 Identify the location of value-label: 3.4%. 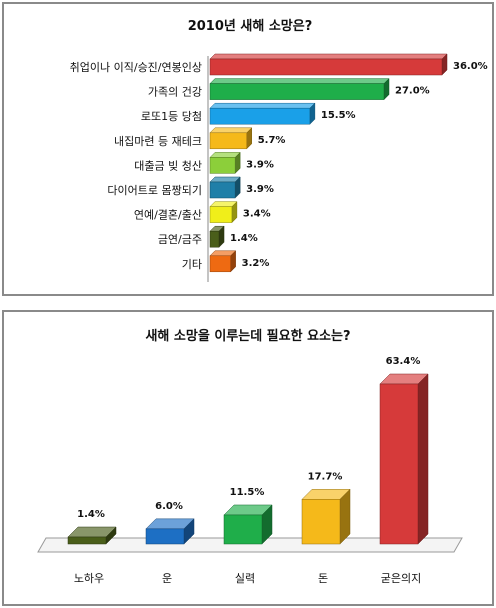
(257, 214).